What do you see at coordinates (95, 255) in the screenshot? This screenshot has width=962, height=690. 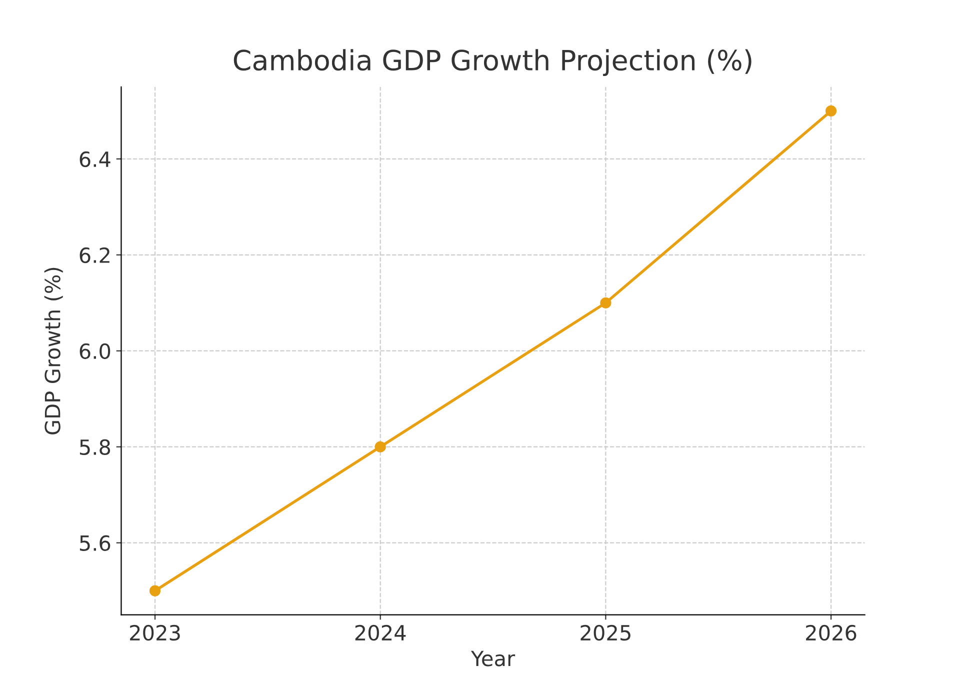 I see `y-tick-label: 6.2` at bounding box center [95, 255].